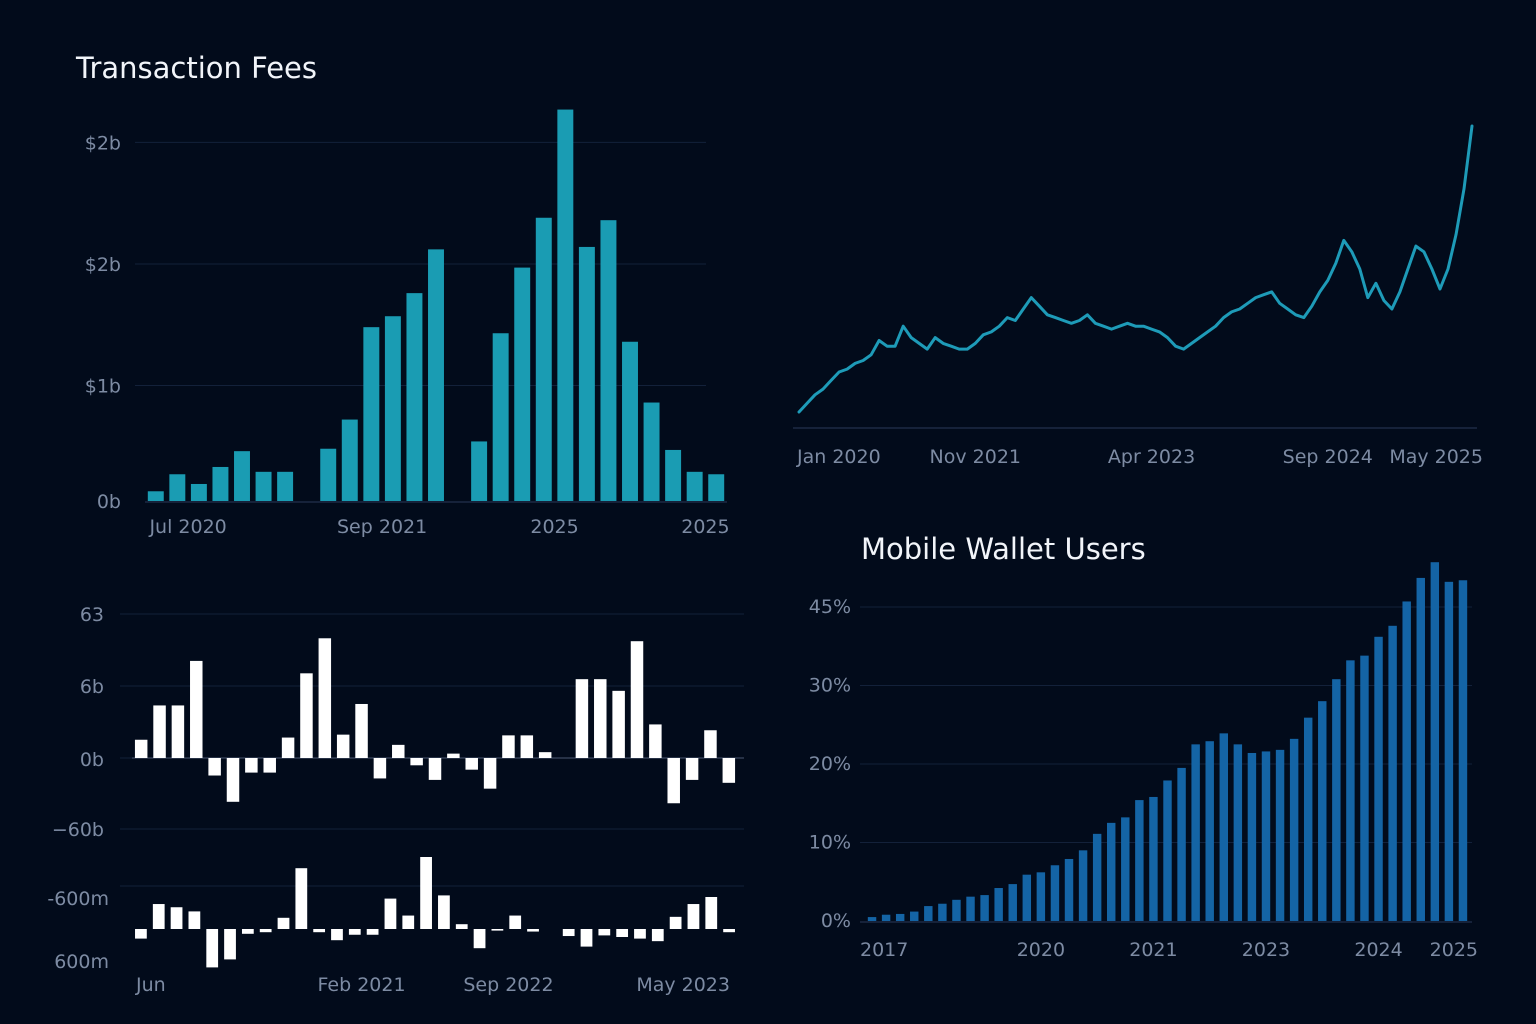 This screenshot has width=1536, height=1024. What do you see at coordinates (838, 457) in the screenshot?
I see `x-tick-label: Jan 2020` at bounding box center [838, 457].